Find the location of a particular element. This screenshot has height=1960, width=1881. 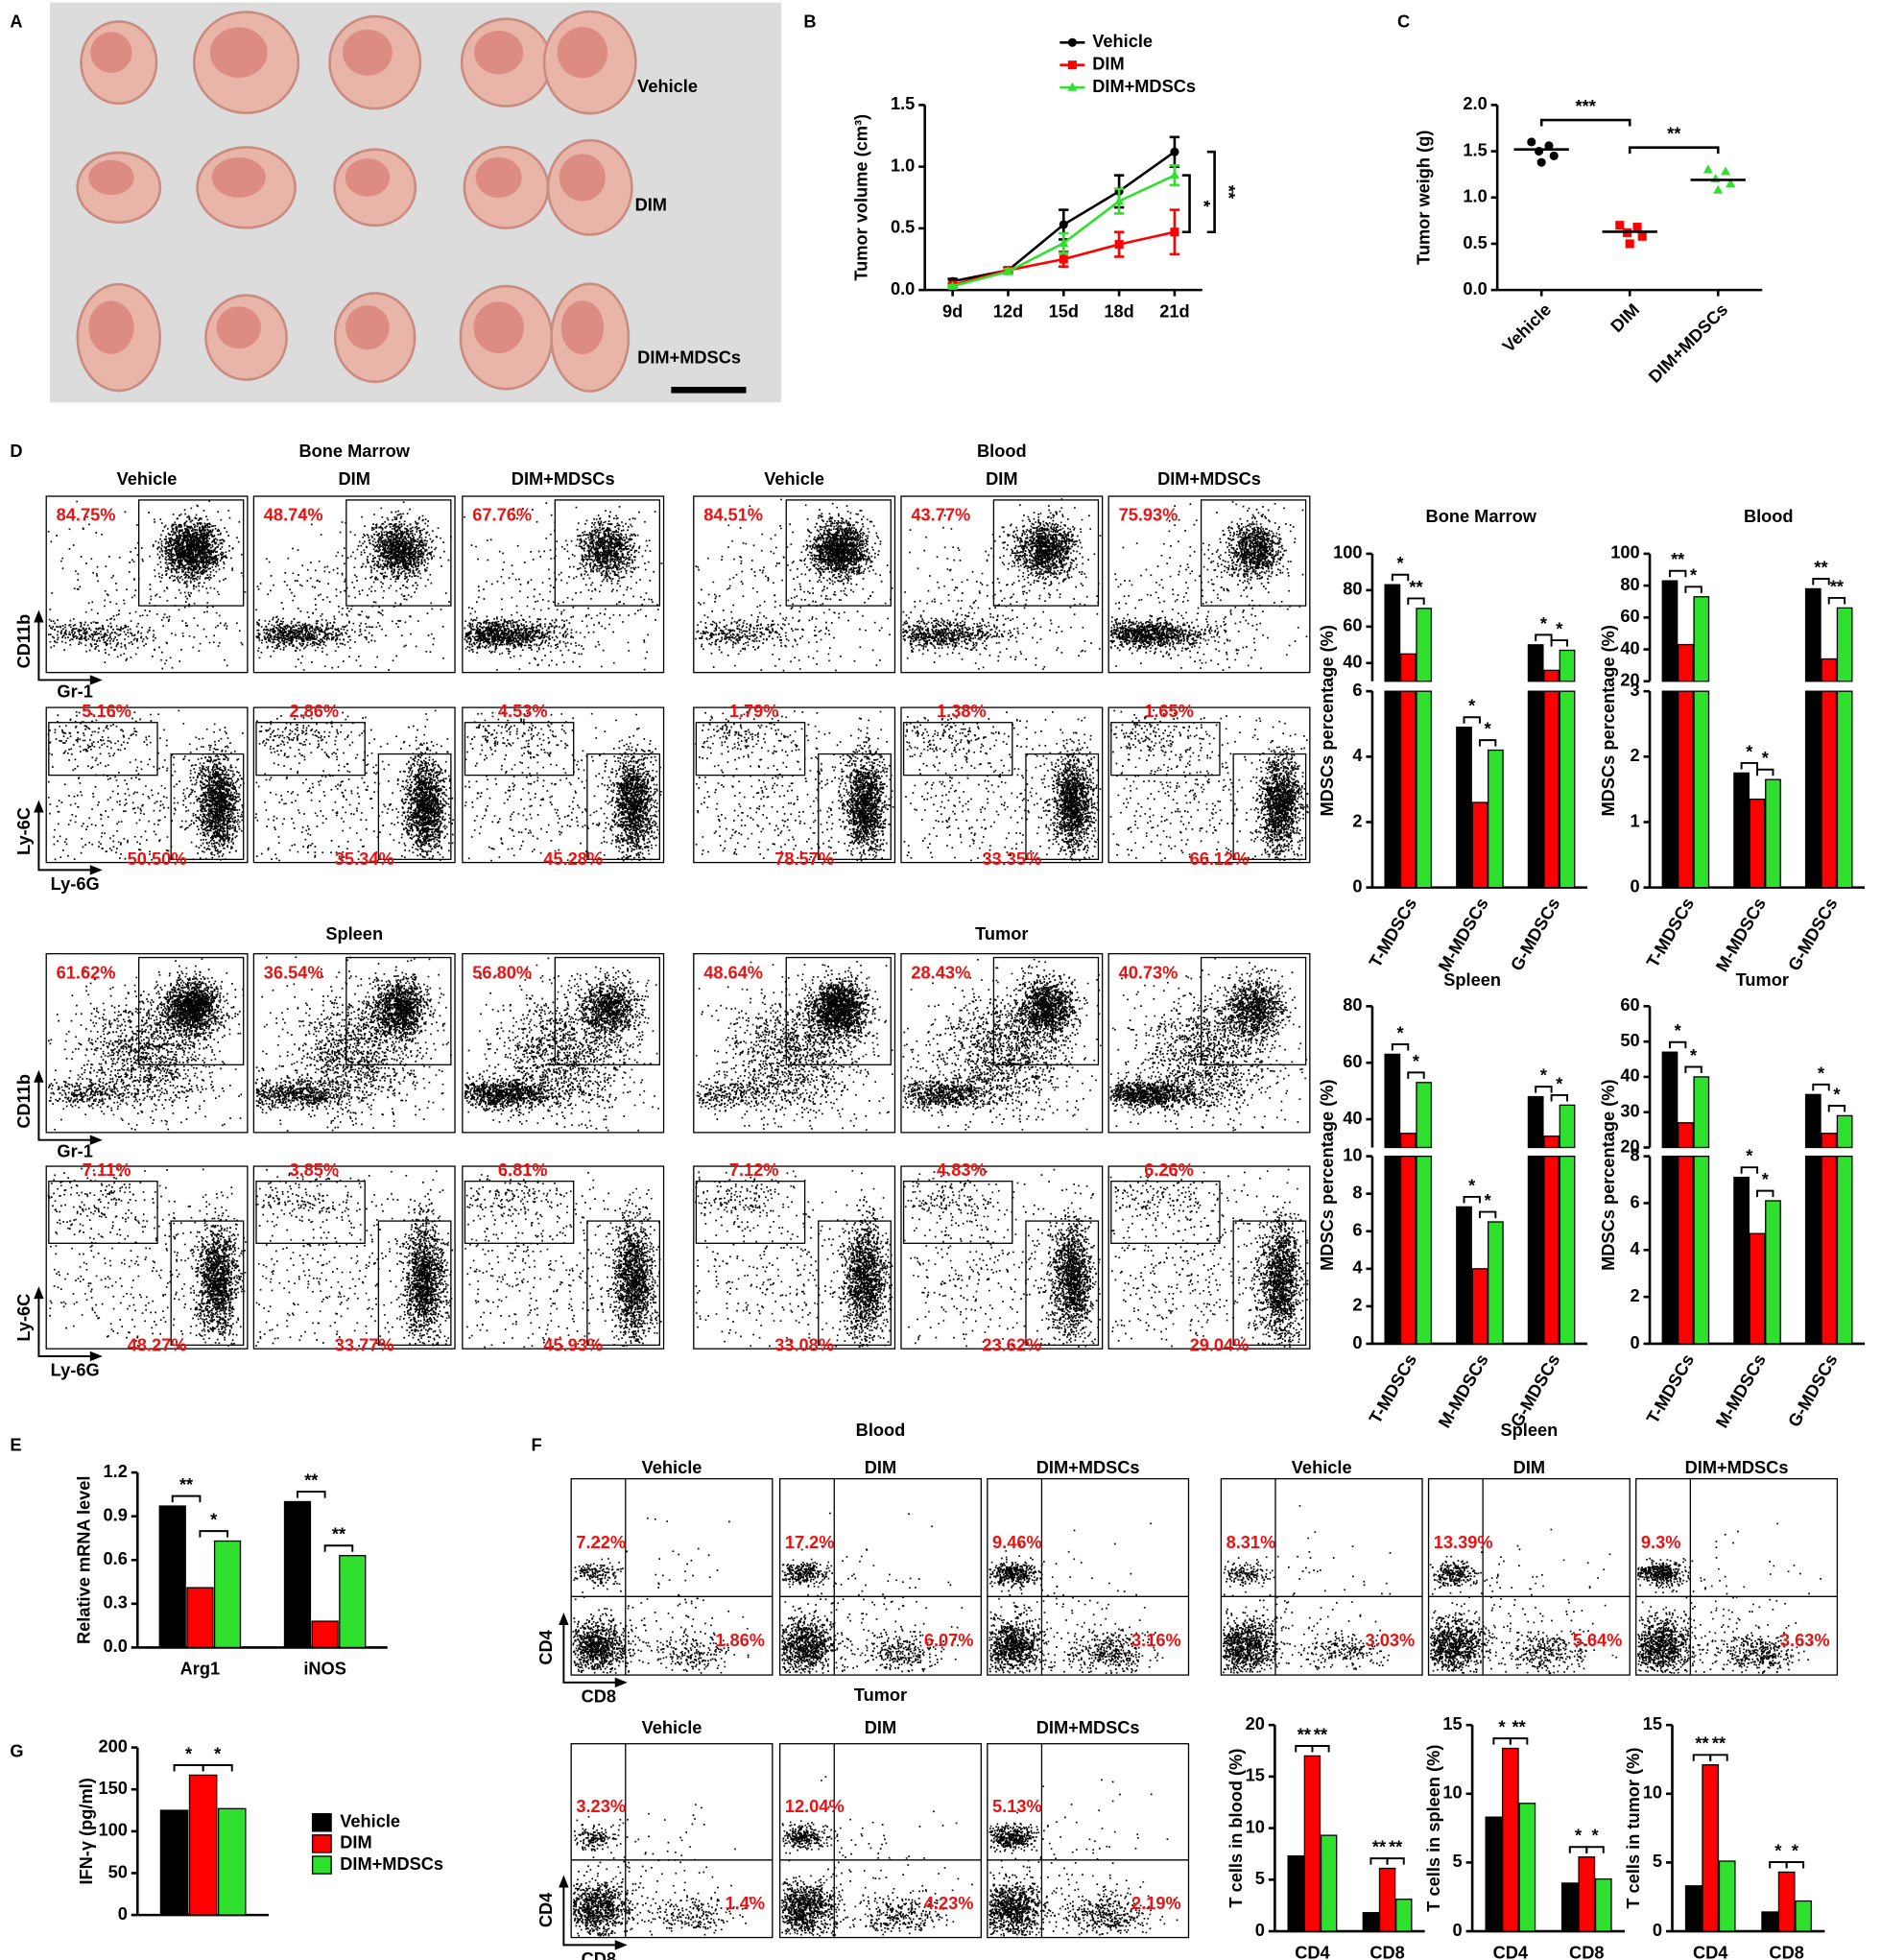

y-tick-label: 10 is located at coordinates (1452, 1792).